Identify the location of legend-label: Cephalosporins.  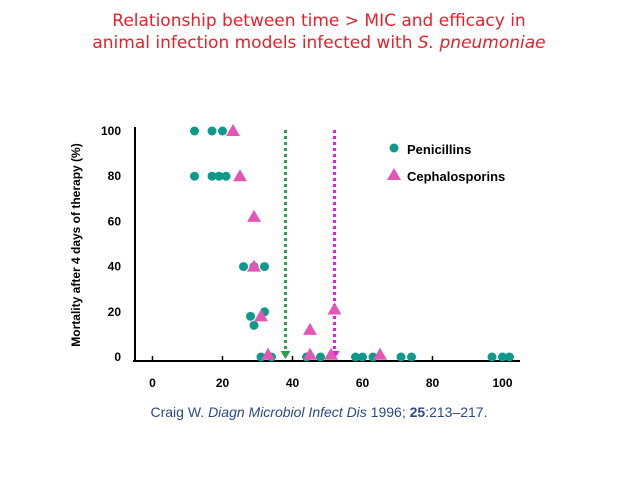
(456, 176).